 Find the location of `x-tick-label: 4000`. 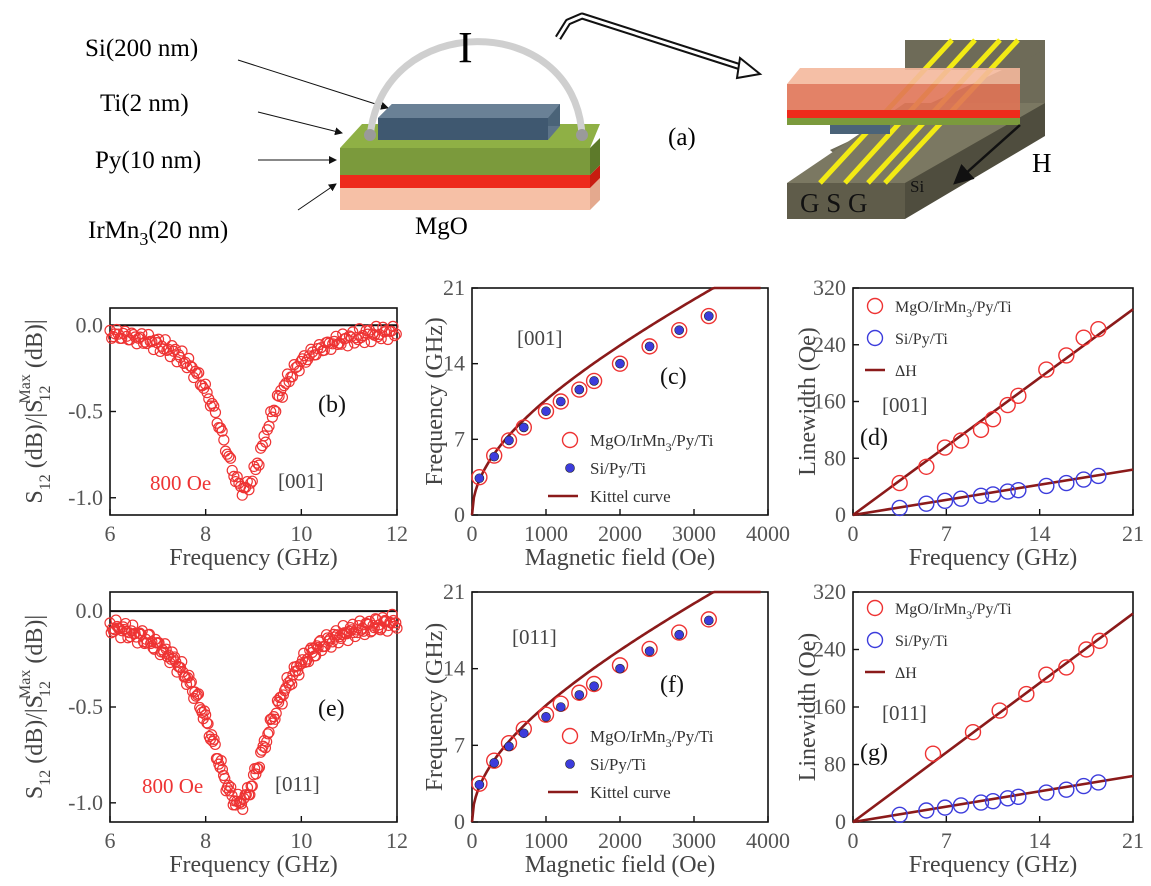

x-tick-label: 4000 is located at coordinates (768, 533).